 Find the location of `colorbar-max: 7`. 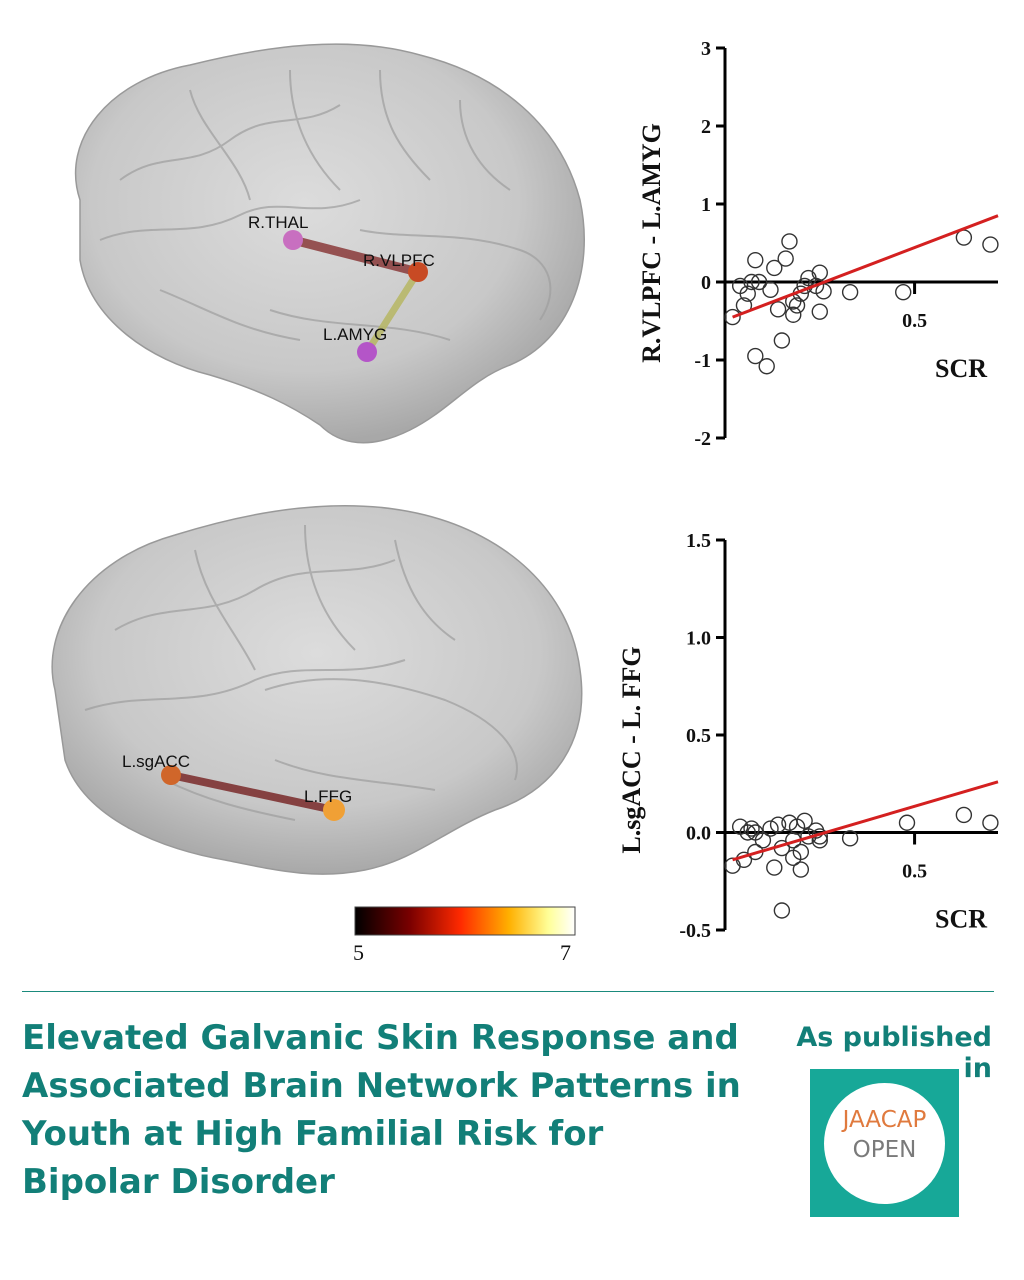

colorbar-max: 7 is located at coordinates (565, 952).